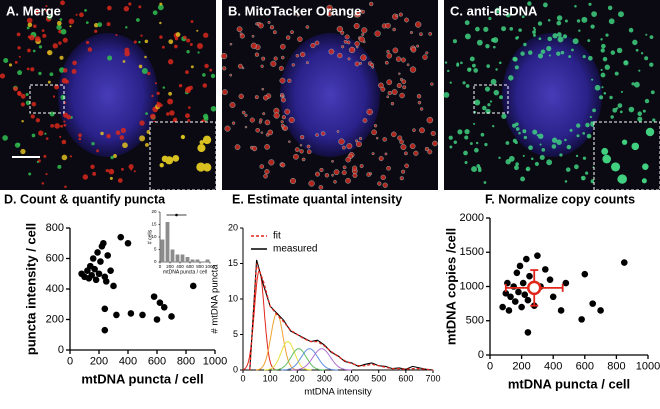 The width and height of the screenshot is (660, 409). I want to click on nucleus, so click(552, 95).